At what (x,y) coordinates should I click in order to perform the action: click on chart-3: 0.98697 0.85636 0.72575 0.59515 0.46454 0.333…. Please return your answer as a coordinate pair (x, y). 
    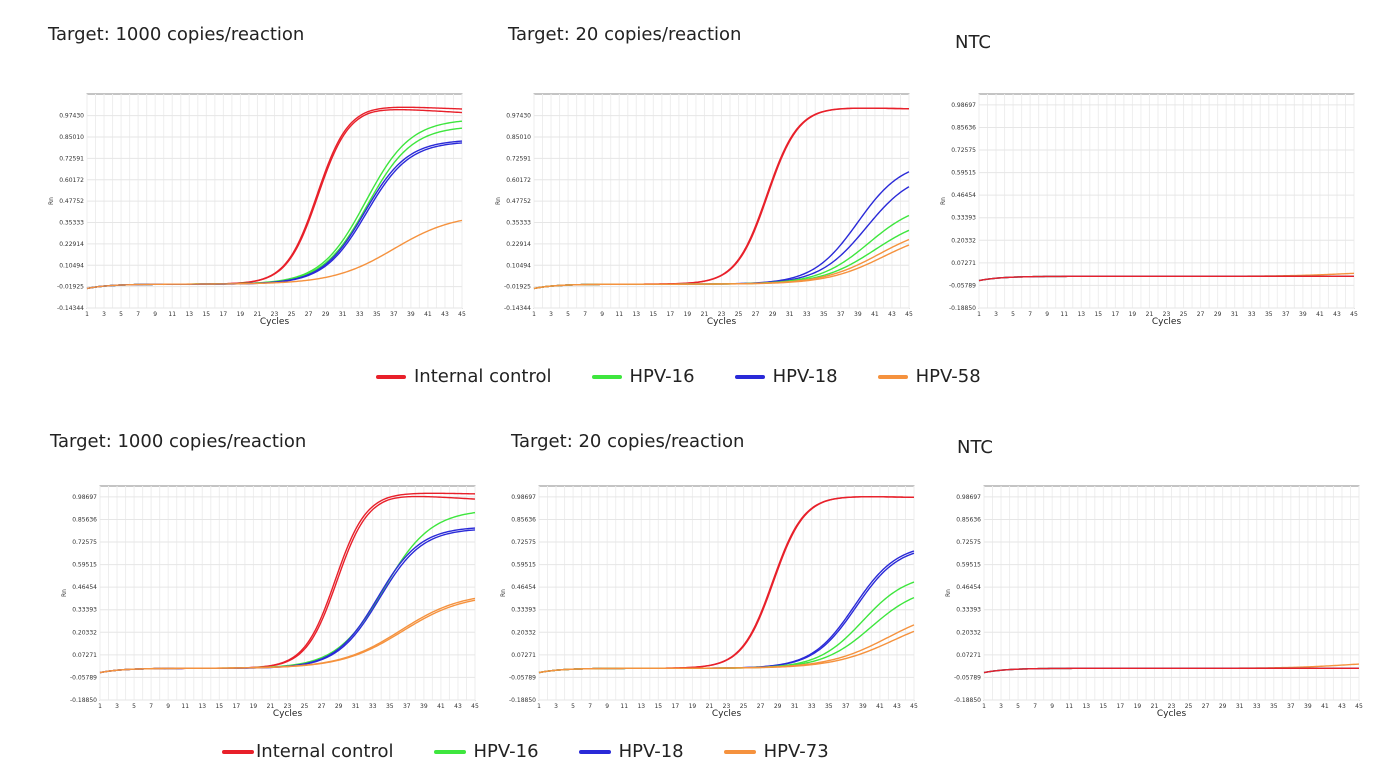
    Looking at the image, I should click on (1149, 210).